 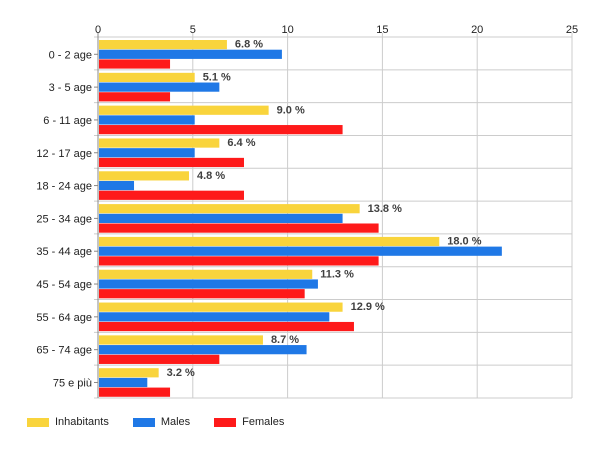 What do you see at coordinates (477, 30) in the screenshot?
I see `x-tick-label: 20` at bounding box center [477, 30].